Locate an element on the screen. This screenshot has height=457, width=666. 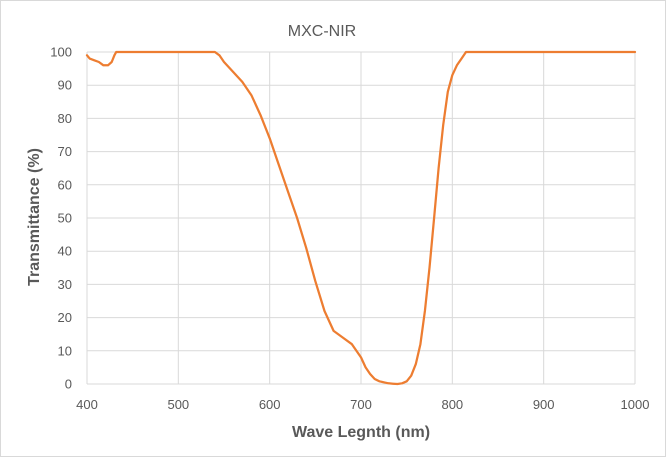
y-tick-labels: 0 10 20 30 40 50 60 70 80 90 100 is located at coordinates (61, 218).